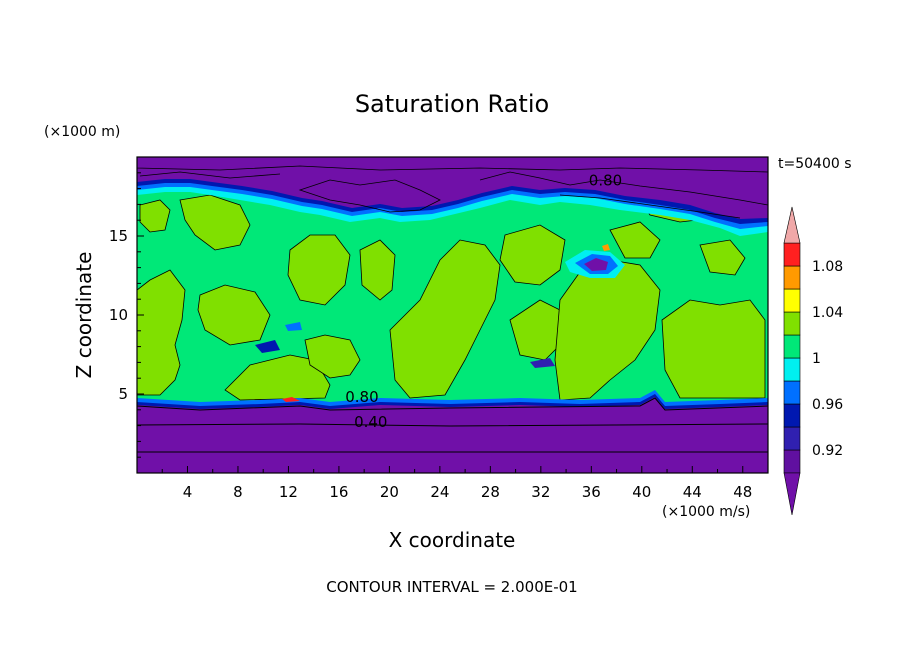 The width and height of the screenshot is (904, 654). I want to click on x-tick-label: 40, so click(641, 492).